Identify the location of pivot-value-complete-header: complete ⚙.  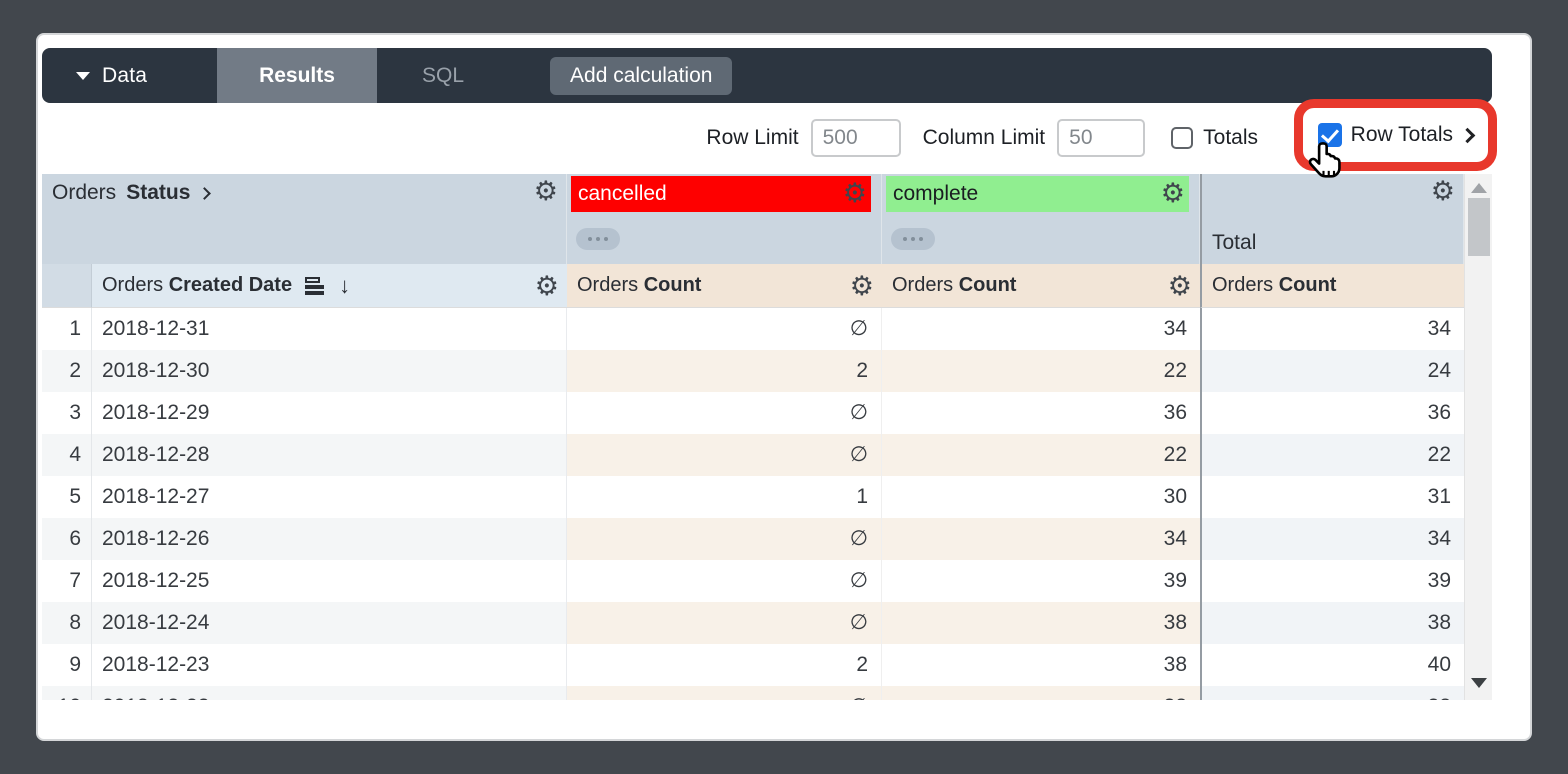
(1041, 219).